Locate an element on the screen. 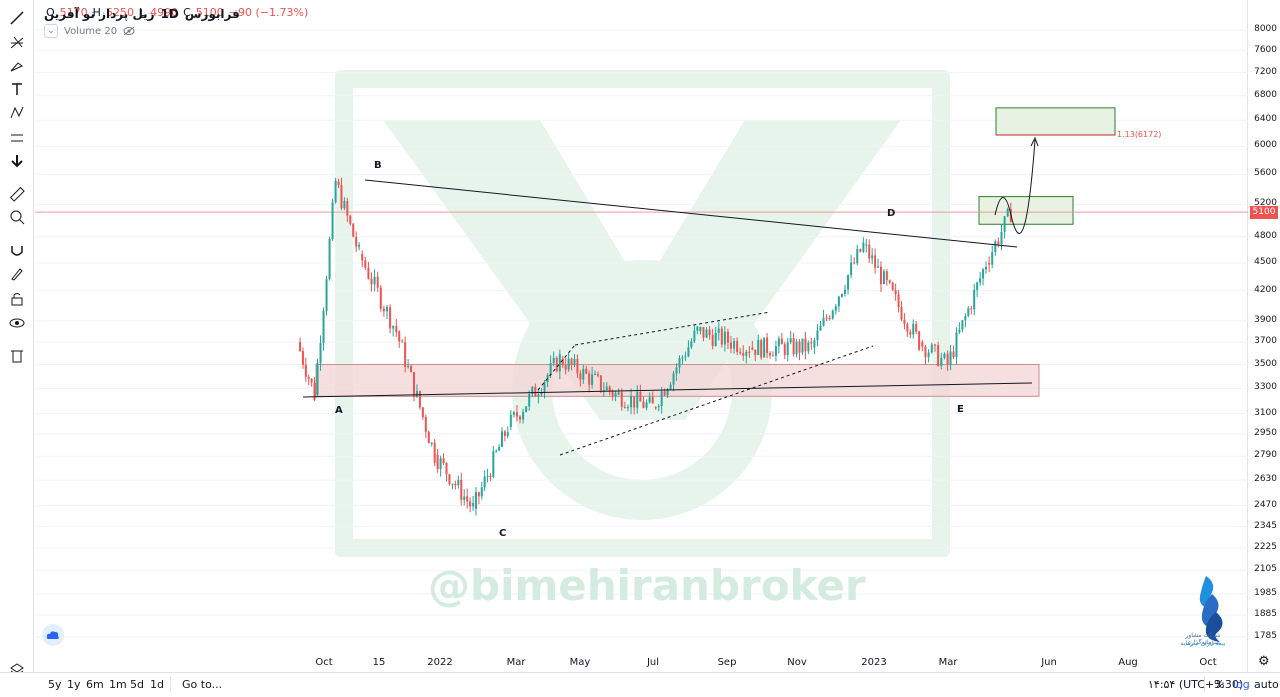 Image resolution: width=1280 pixels, height=697 pixels. volume-indicator-row: ⌄ Volume 20 is located at coordinates (89, 31).